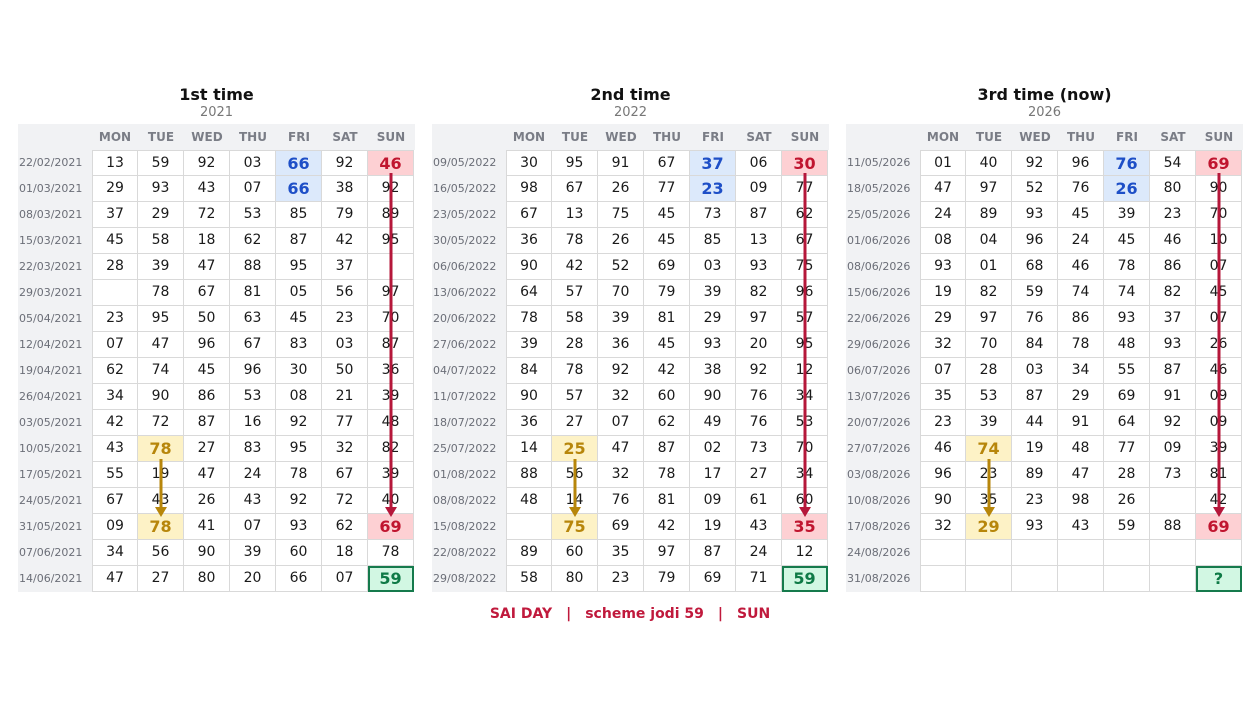 This screenshot has width=1260, height=709. What do you see at coordinates (469, 267) in the screenshot?
I see `row-date: 06/06/2022` at bounding box center [469, 267].